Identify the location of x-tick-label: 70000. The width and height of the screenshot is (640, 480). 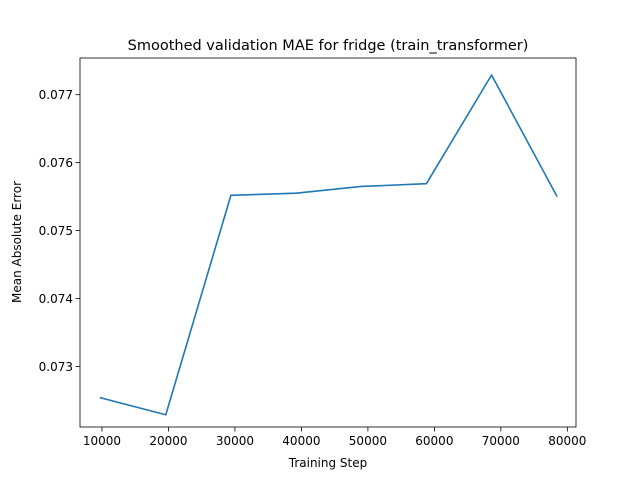
(501, 441).